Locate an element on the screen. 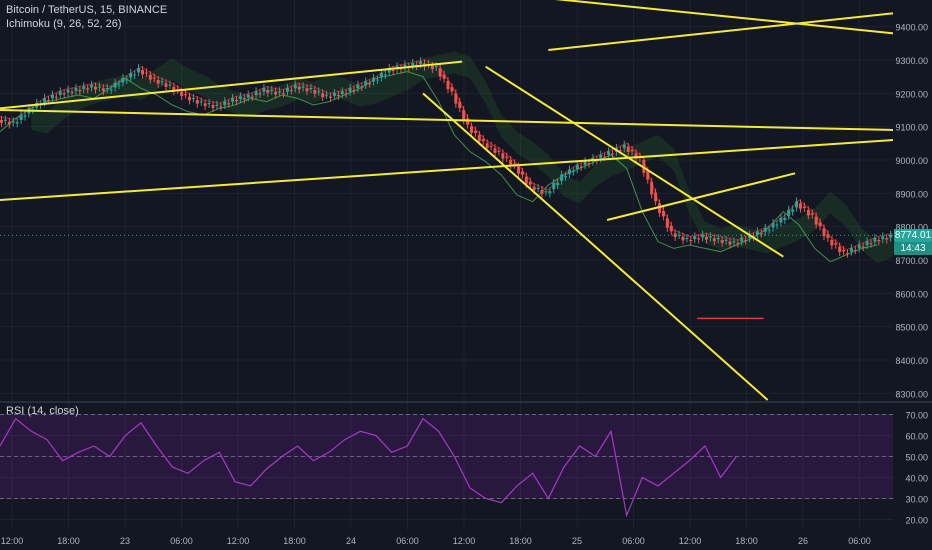  symbol-title: Bitcoin / TetherUS, 15, BINANCE is located at coordinates (87, 10).